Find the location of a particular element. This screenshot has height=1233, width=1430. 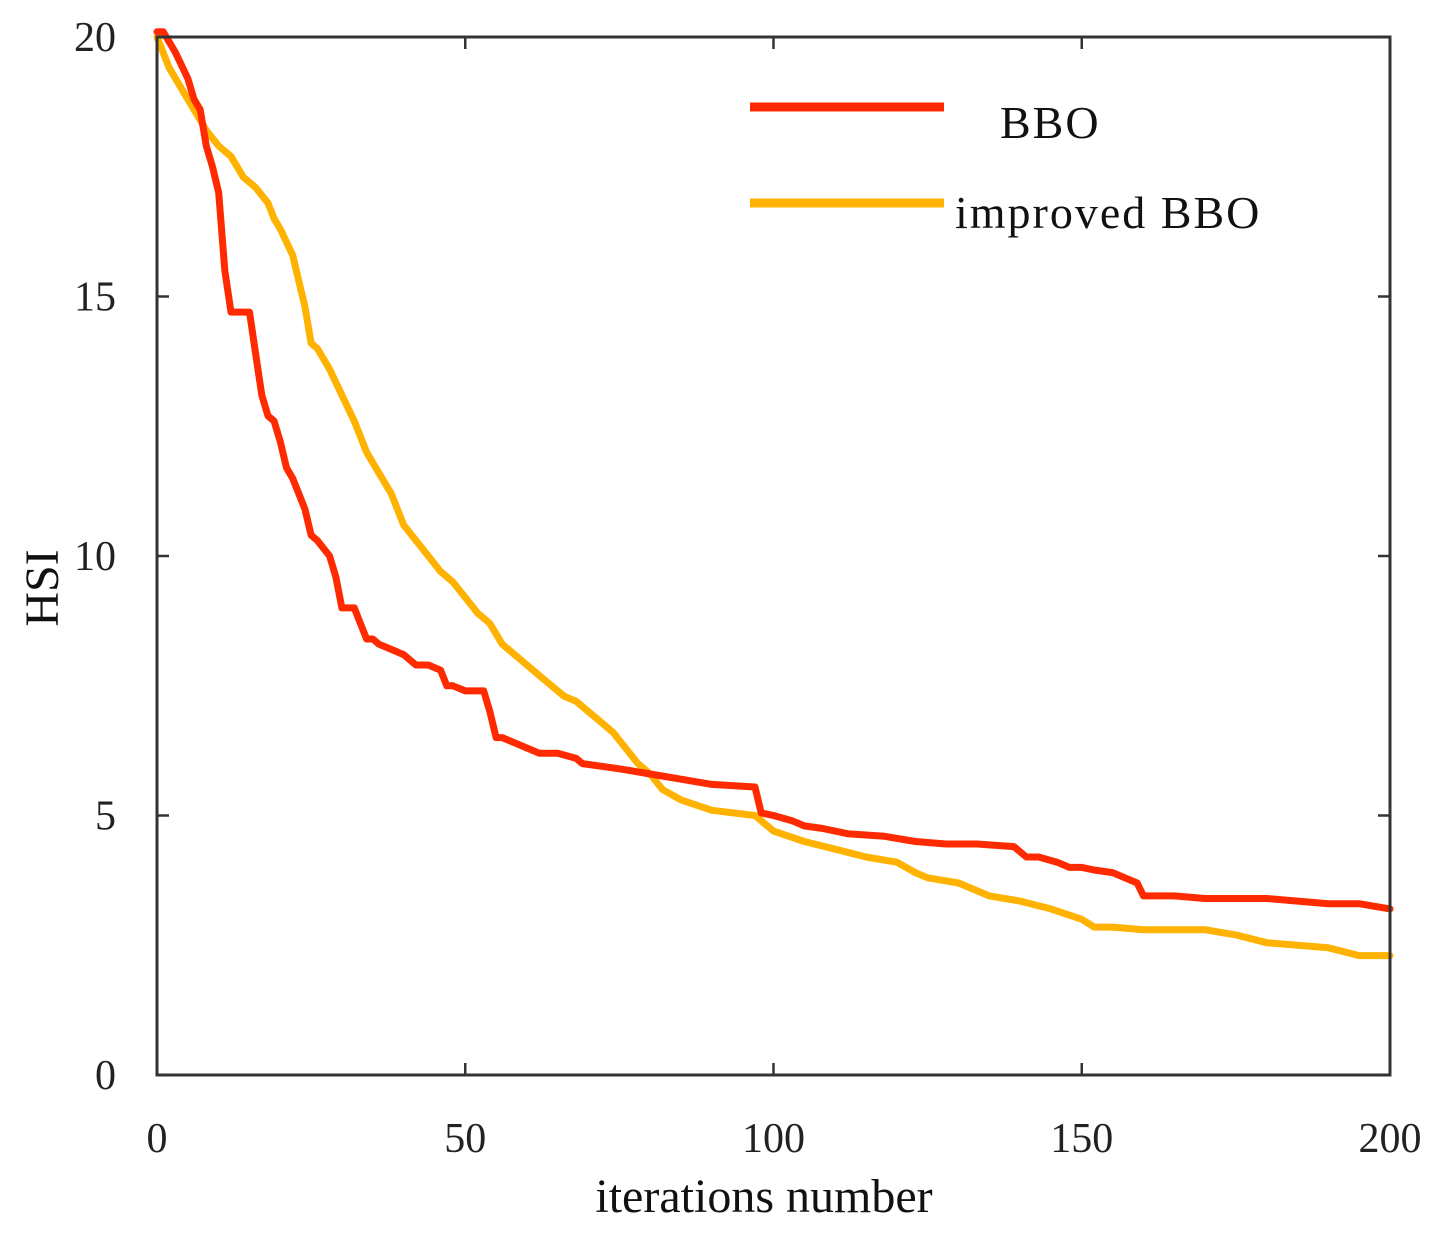

y-tick-label: 10 is located at coordinates (95, 557).